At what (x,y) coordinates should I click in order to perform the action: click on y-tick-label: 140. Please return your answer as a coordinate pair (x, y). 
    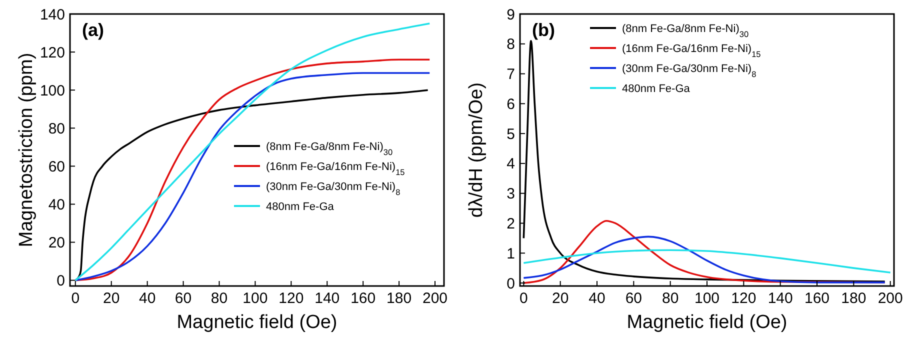
    Looking at the image, I should click on (52, 15).